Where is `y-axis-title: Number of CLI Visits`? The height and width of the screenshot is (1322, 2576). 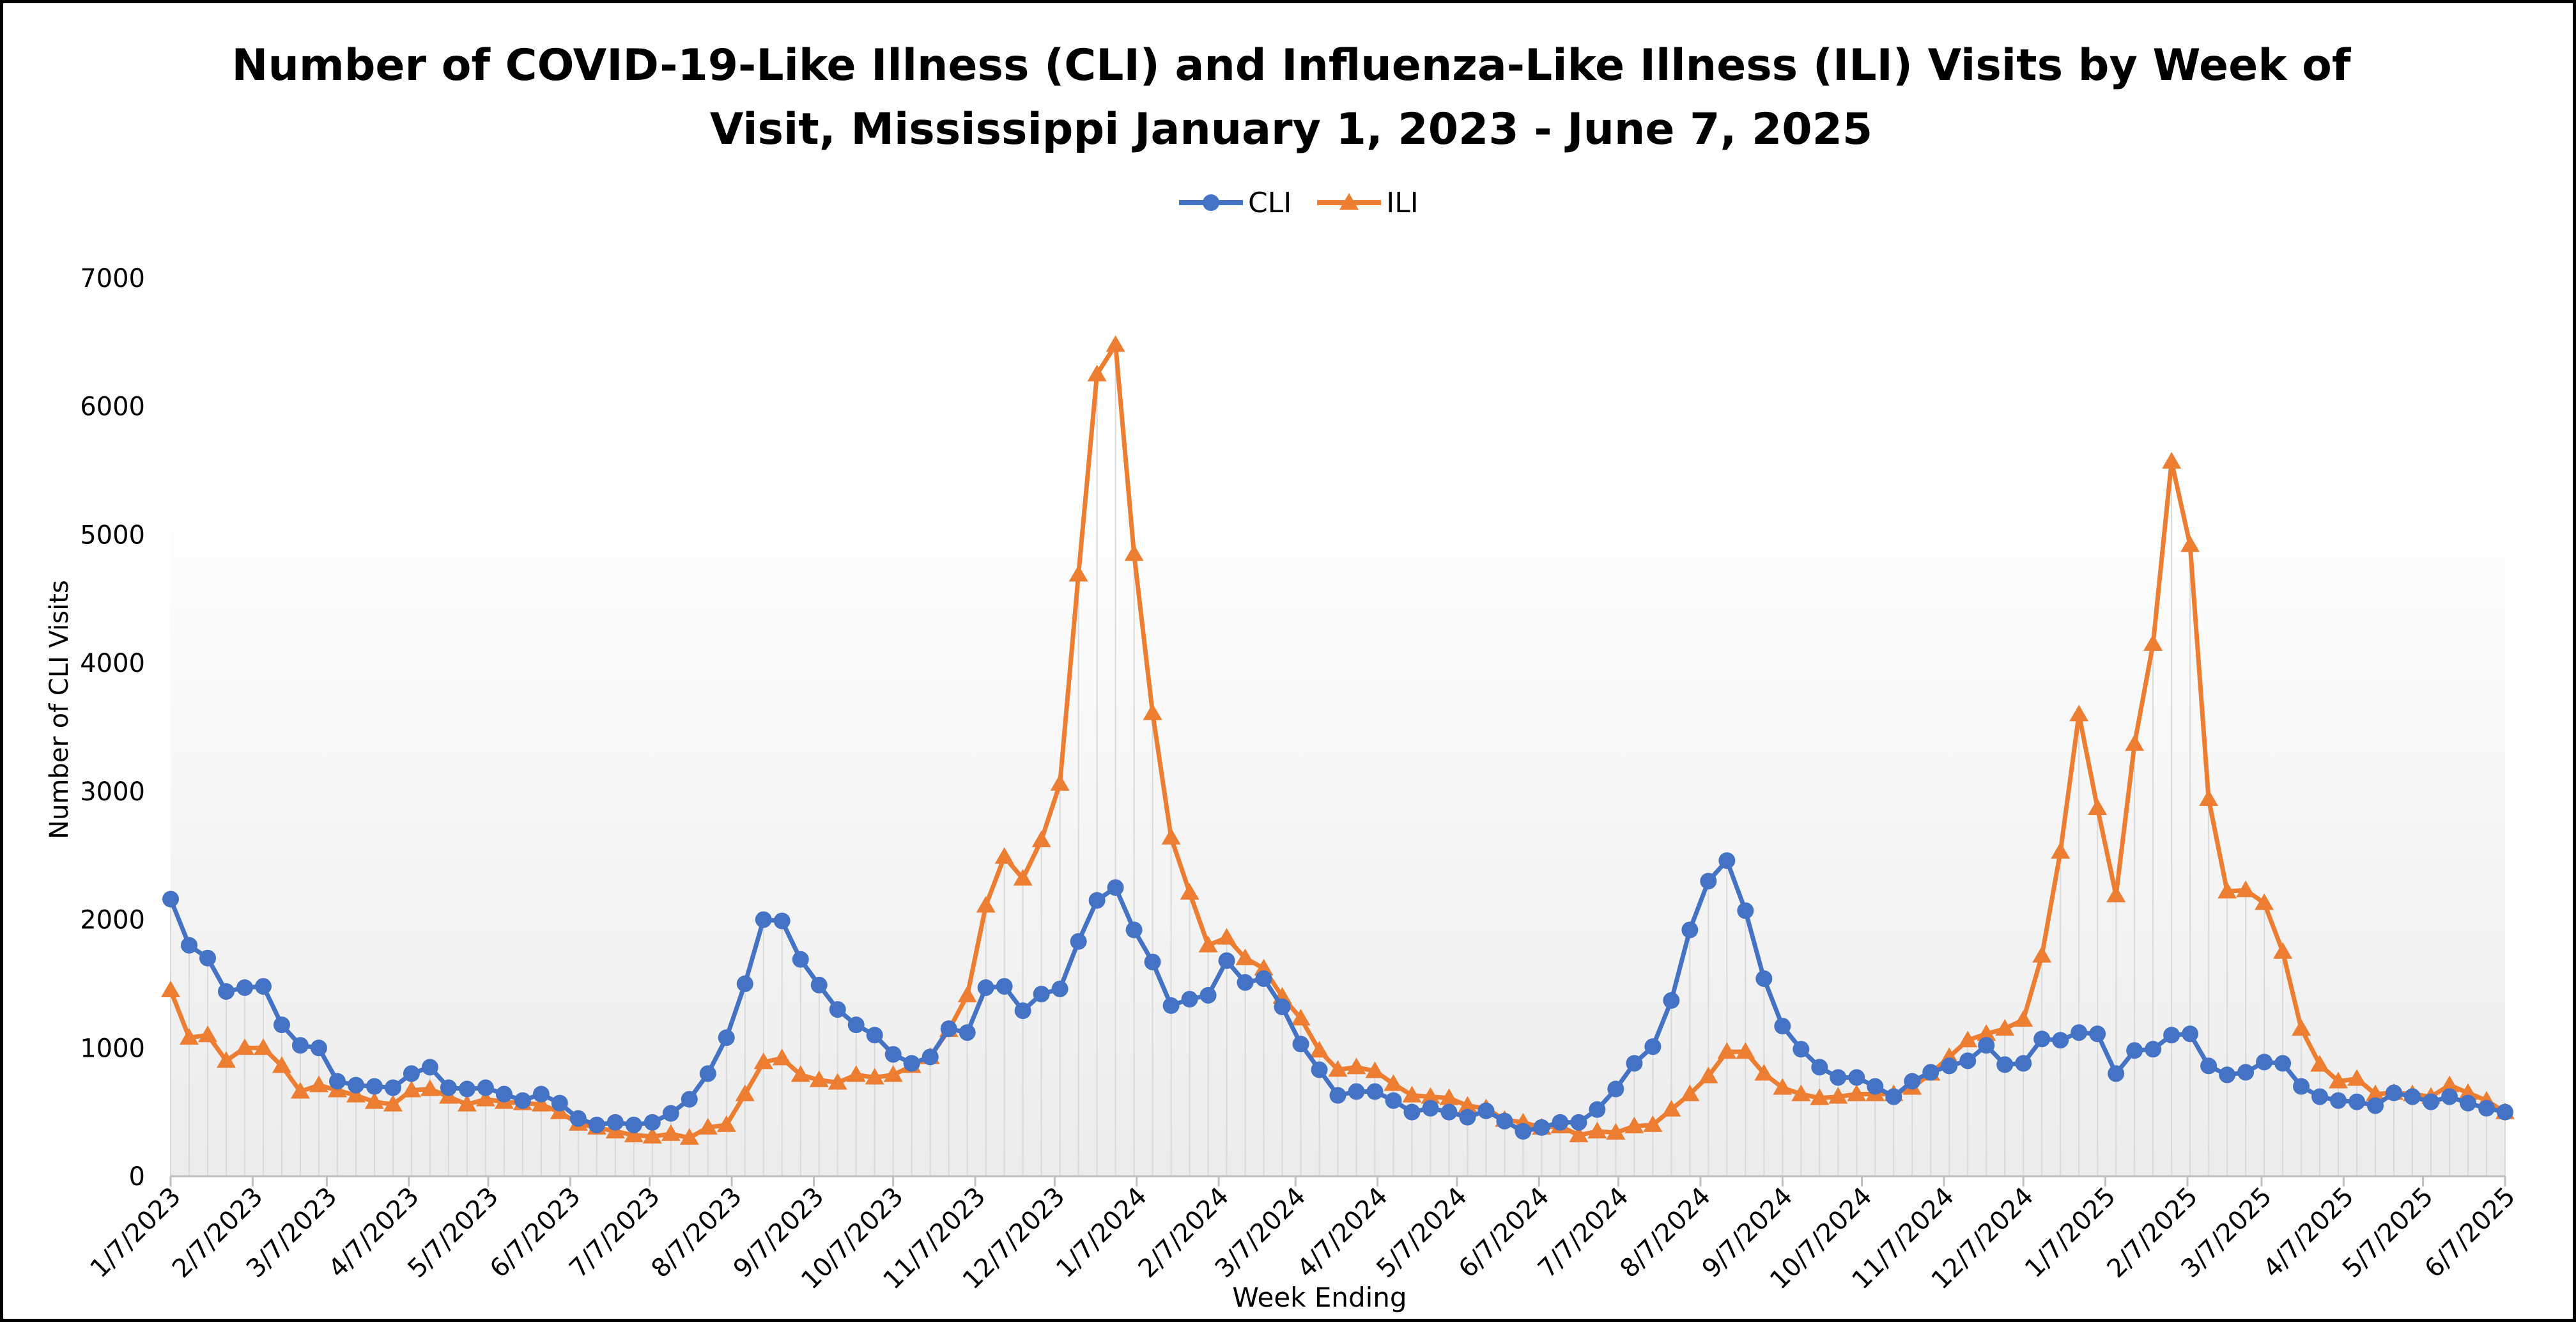
y-axis-title: Number of CLI Visits is located at coordinates (59, 709).